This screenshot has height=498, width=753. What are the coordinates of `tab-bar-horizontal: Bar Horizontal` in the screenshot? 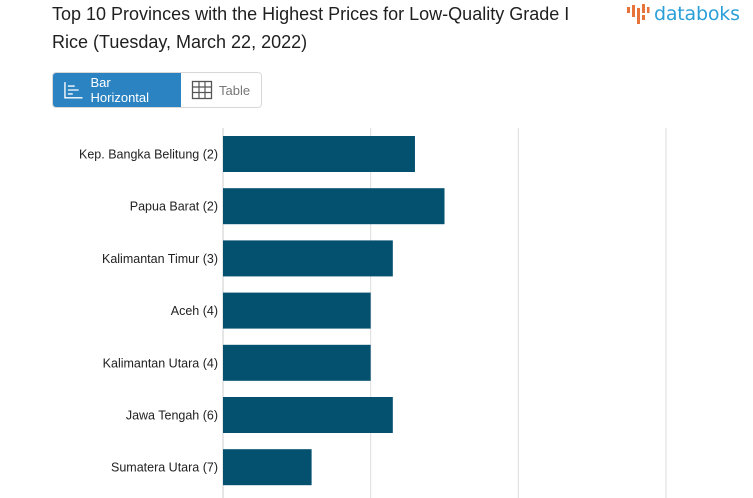 It's located at (117, 90).